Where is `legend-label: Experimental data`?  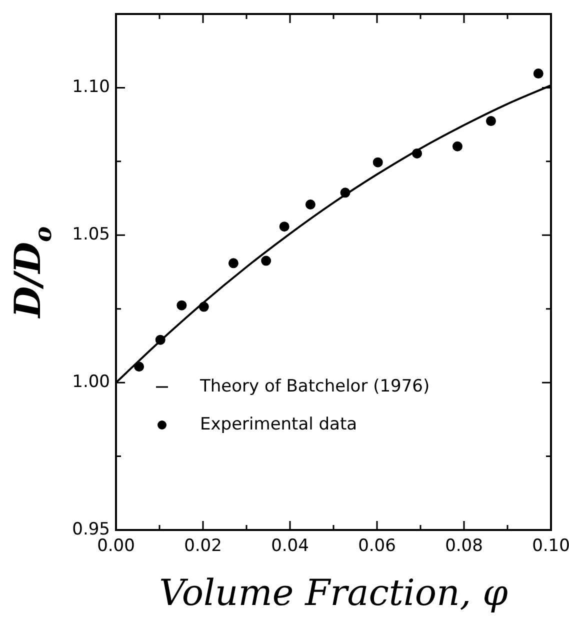
legend-label: Experimental data is located at coordinates (279, 424).